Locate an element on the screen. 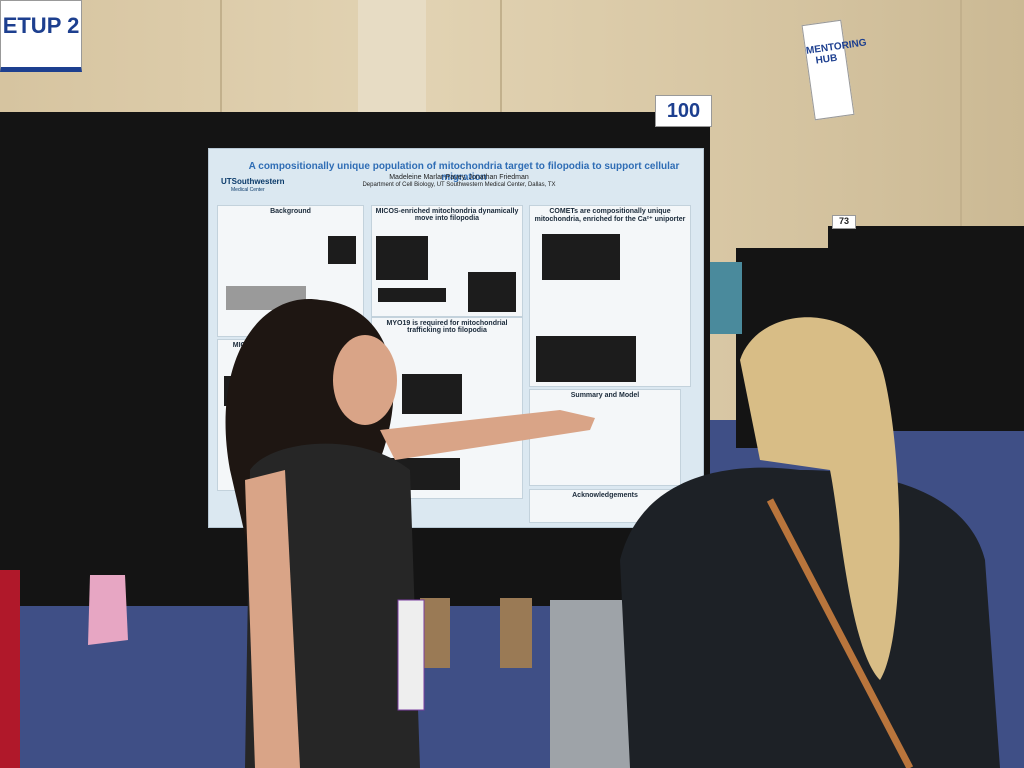 The image size is (1024, 768). blonde-hair is located at coordinates (820, 498).